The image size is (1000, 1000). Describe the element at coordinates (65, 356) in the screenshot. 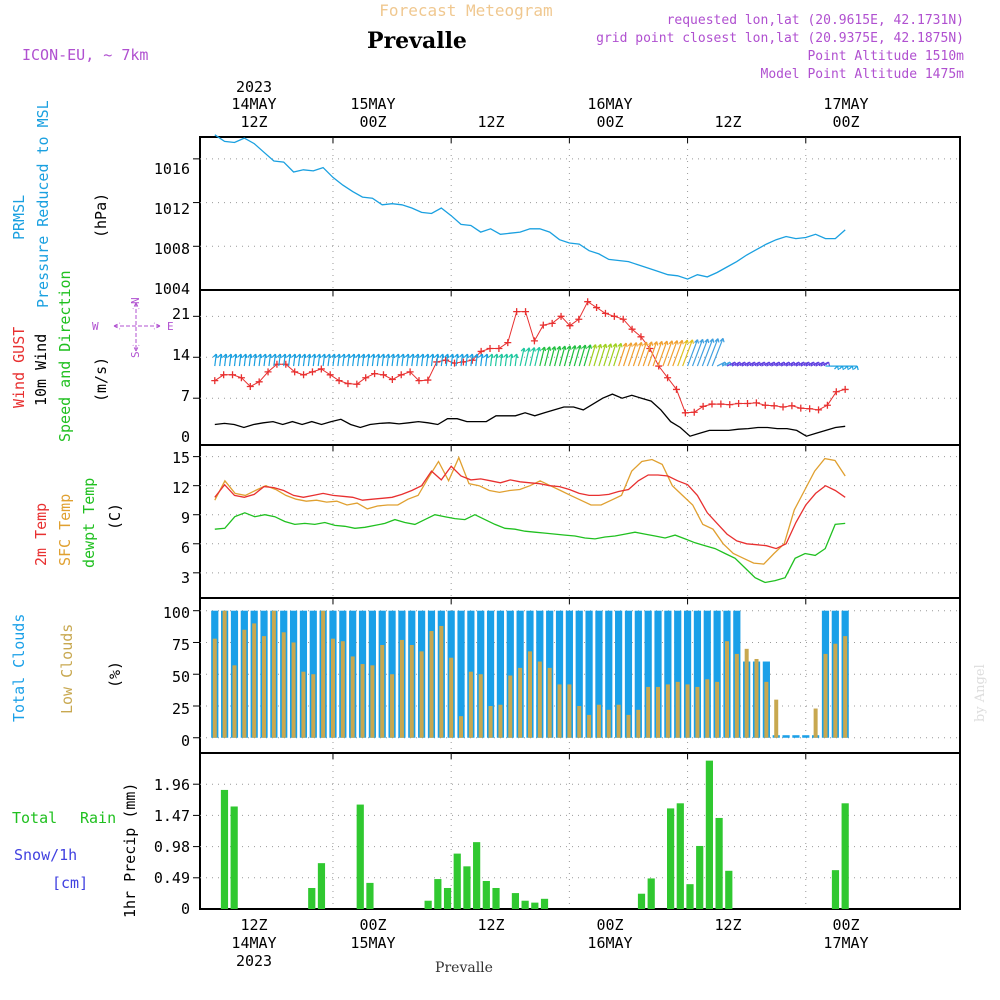

I see `wind-label-speed-dir: Speed and Direction` at that location.